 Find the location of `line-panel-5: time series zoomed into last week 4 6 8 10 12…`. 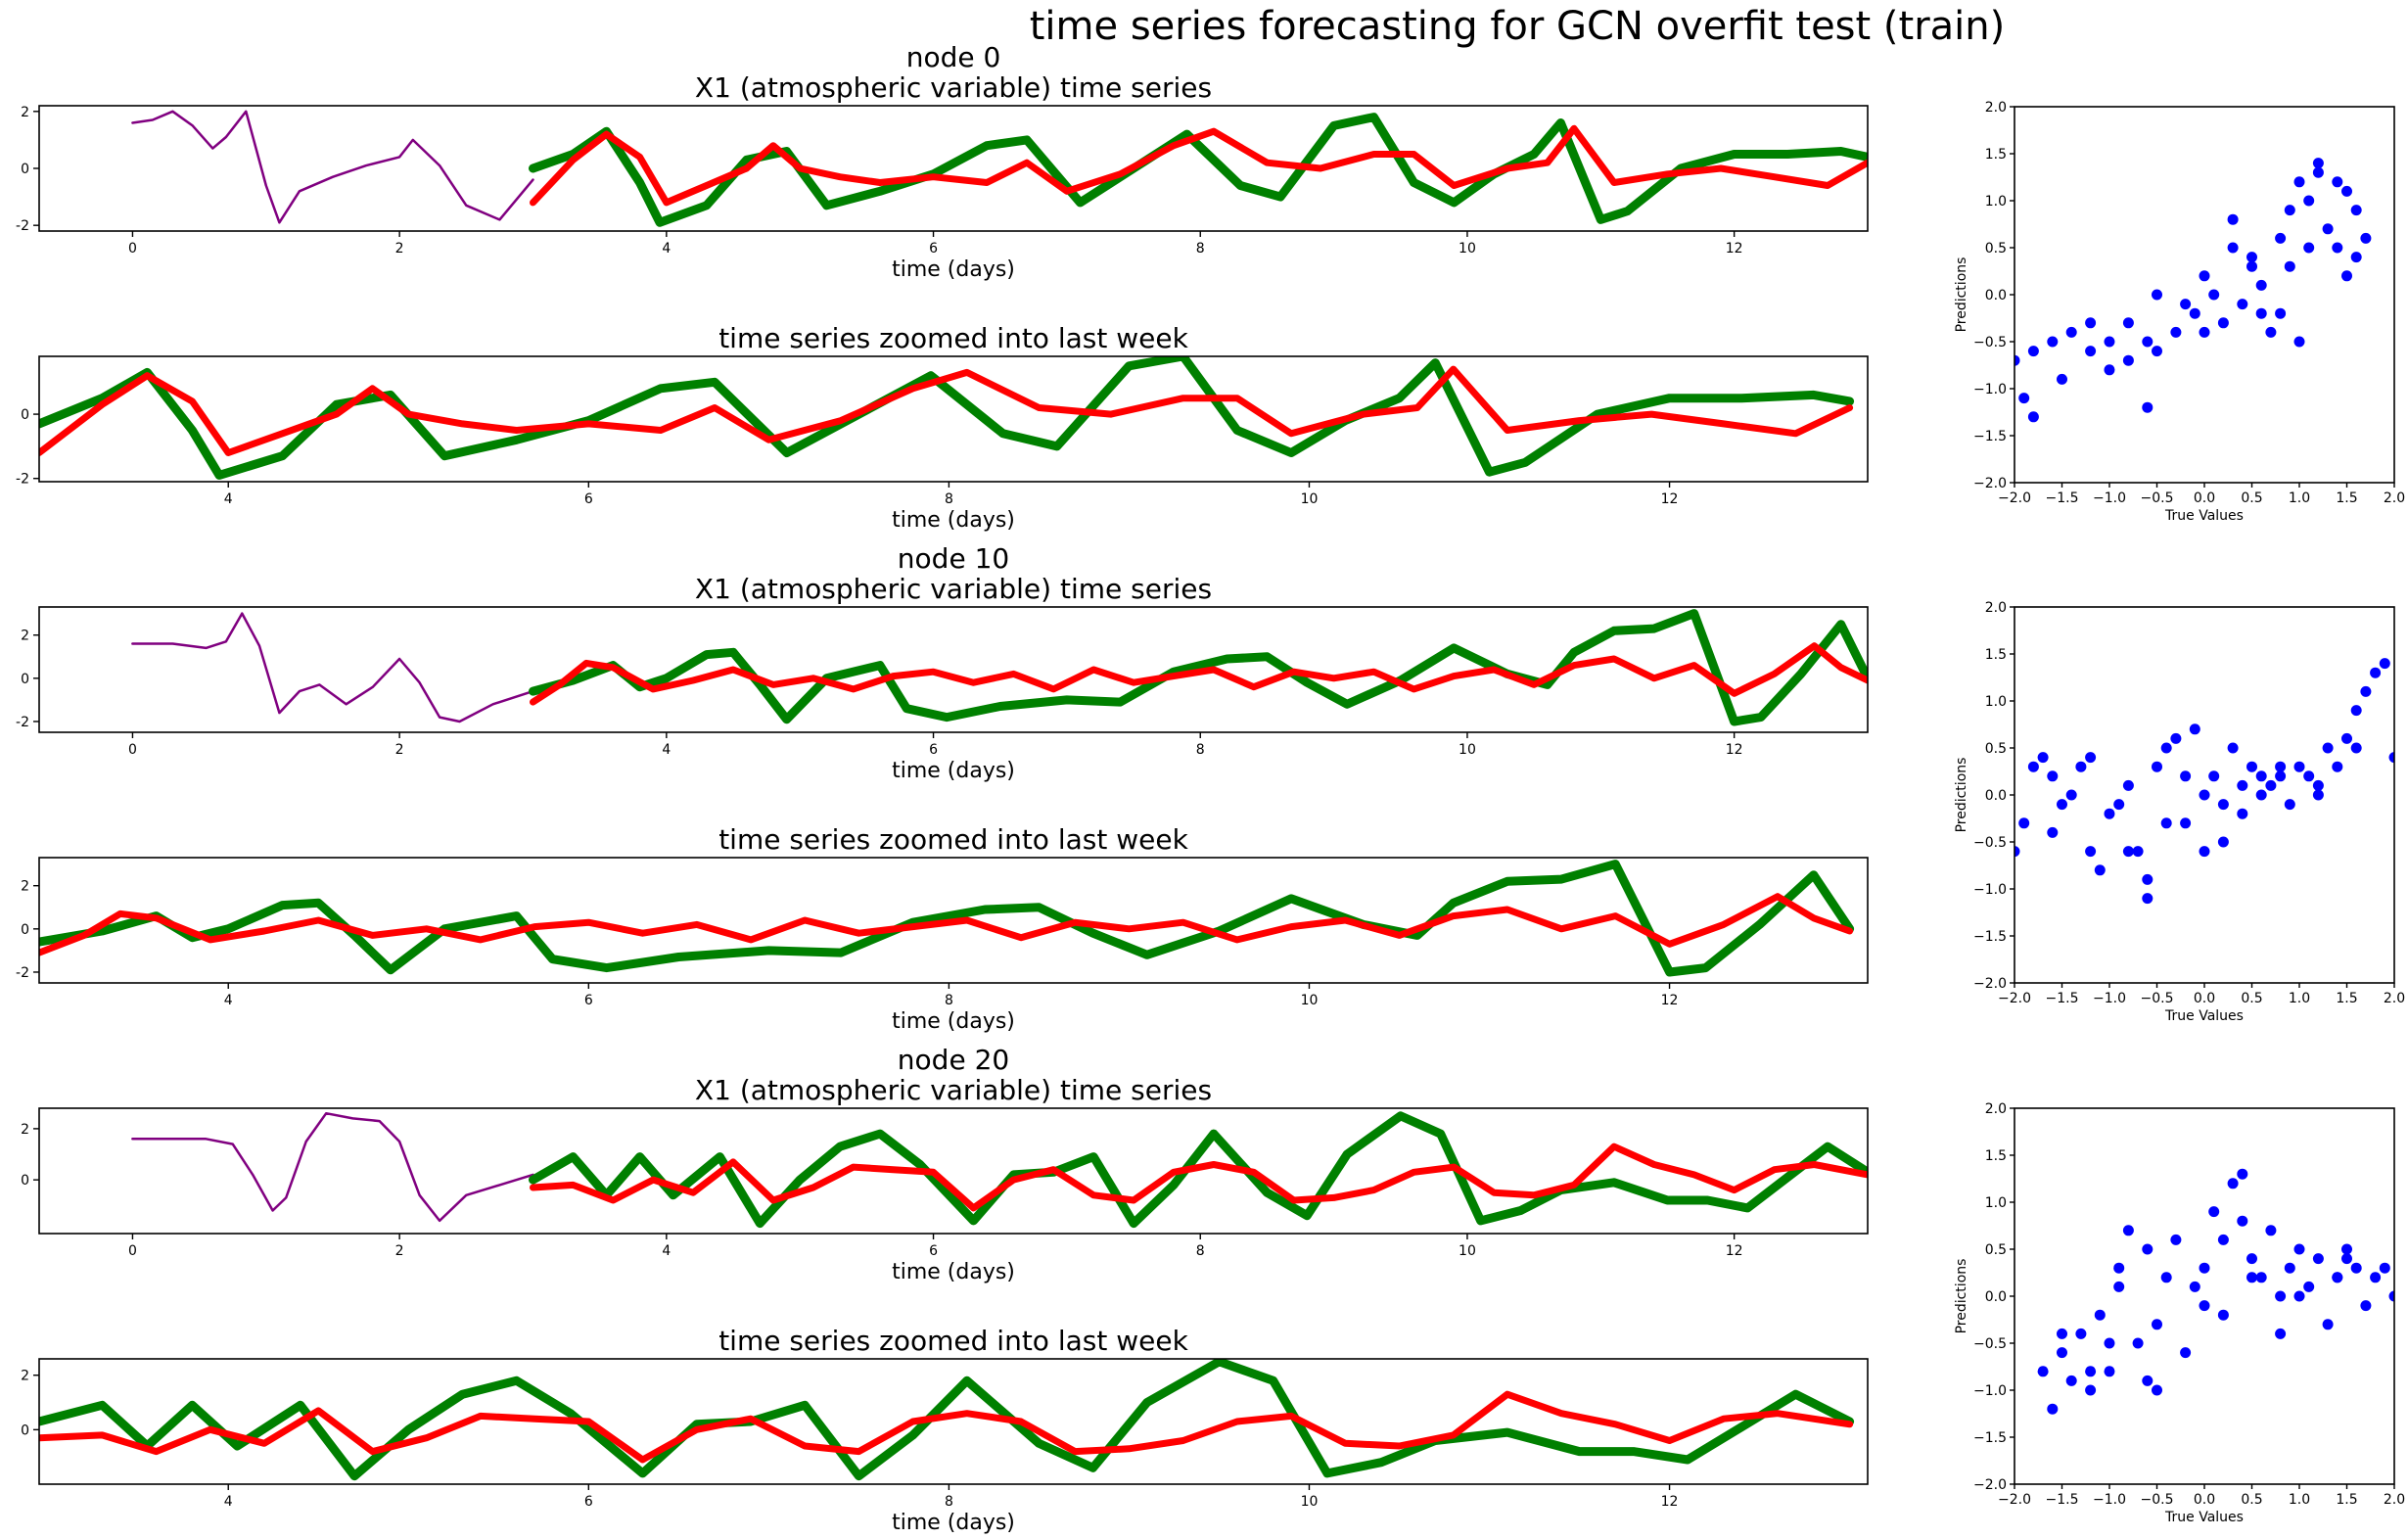

line-panel-5: time series zoomed into last week 4 6 8 10 12… is located at coordinates (945, 1430).